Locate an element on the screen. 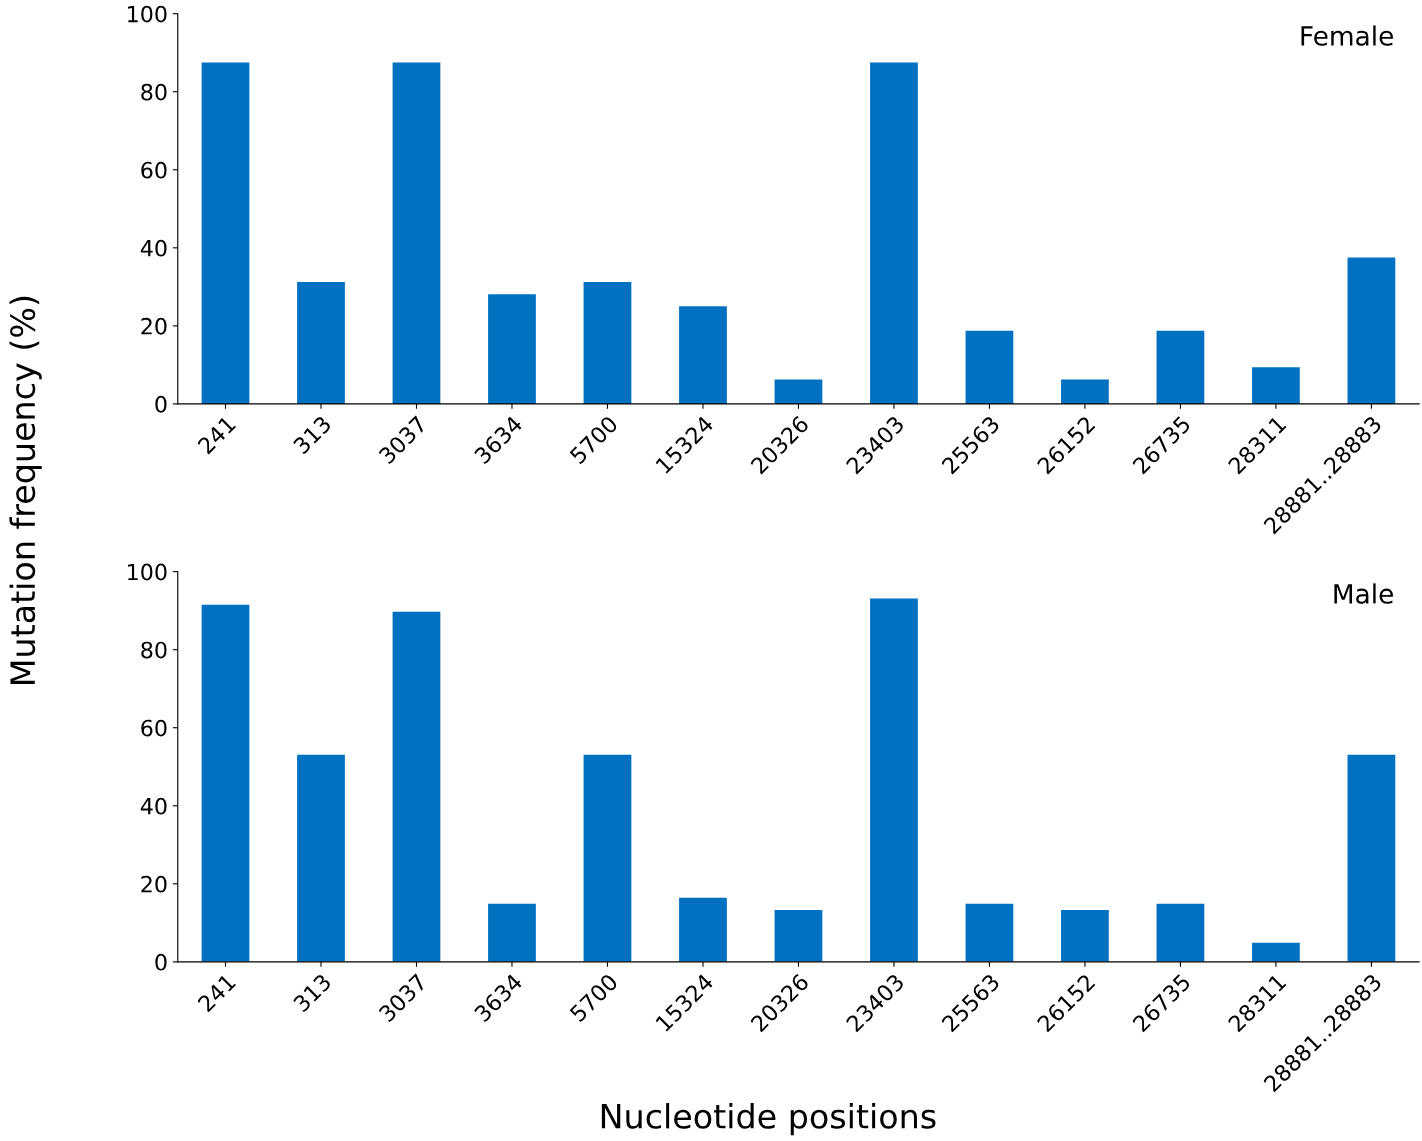  y-axis-title: Mutation frequency (%) is located at coordinates (25, 490).